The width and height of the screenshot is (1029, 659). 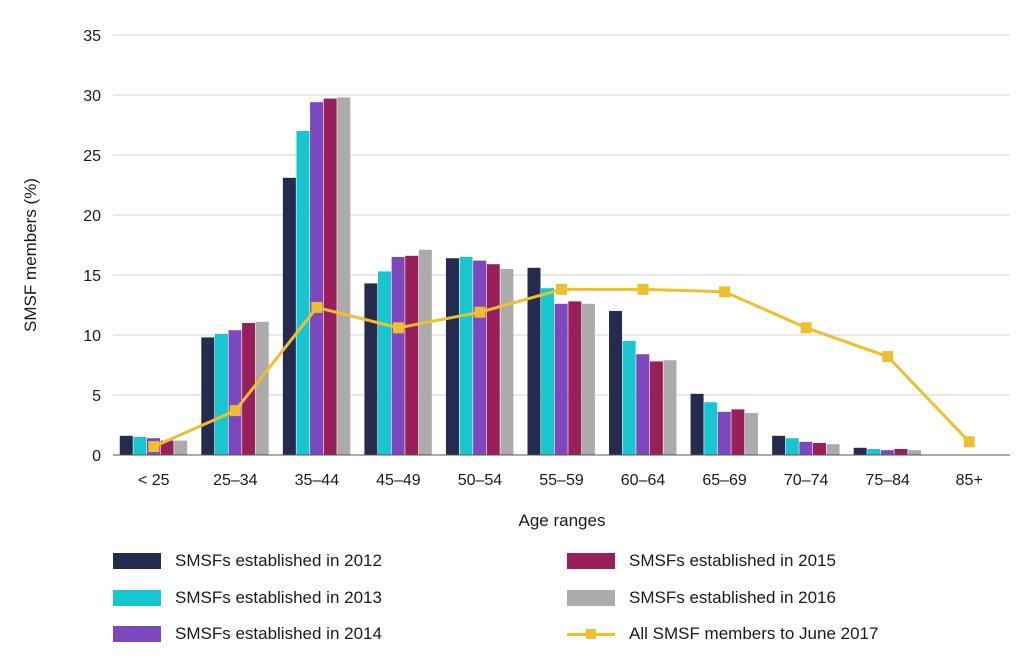 What do you see at coordinates (137, 598) in the screenshot?
I see `legend-swatch-2013` at bounding box center [137, 598].